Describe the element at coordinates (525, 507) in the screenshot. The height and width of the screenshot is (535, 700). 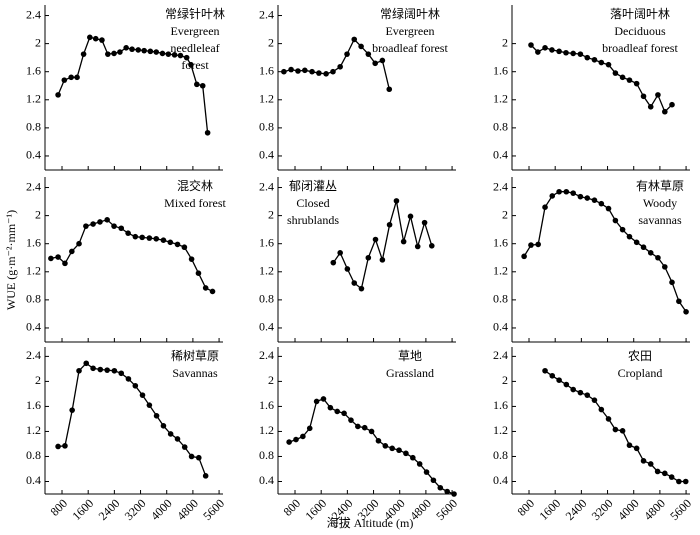
I see `x-tick-label: 800` at that location.